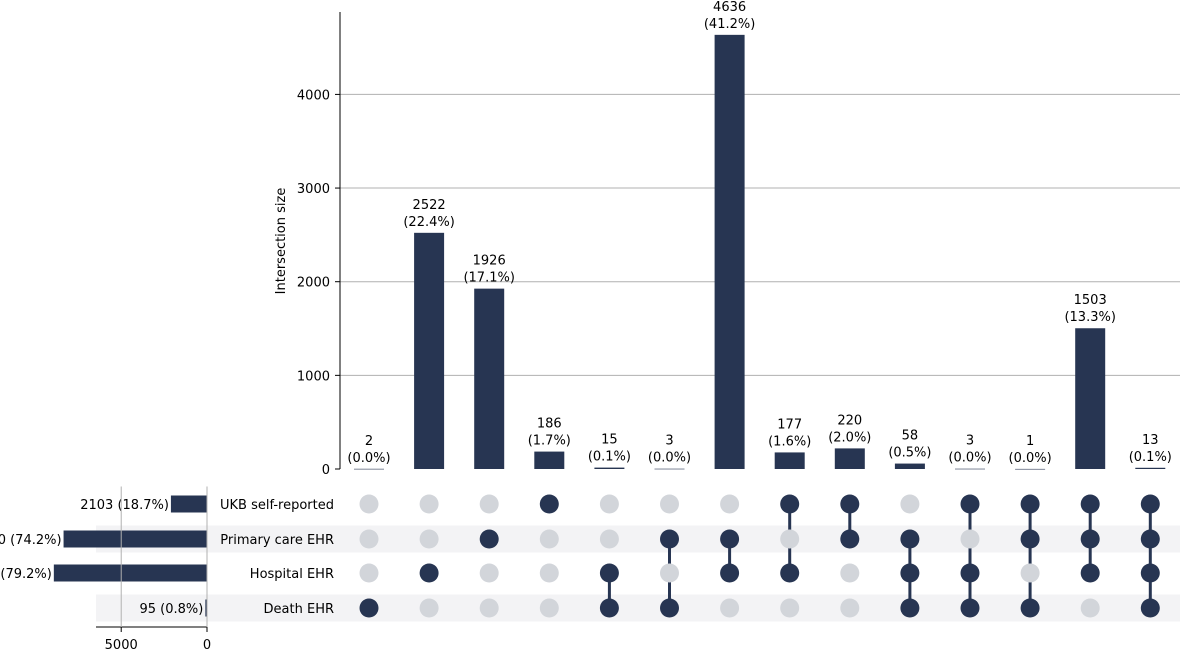 The height and width of the screenshot is (652, 1180). Describe the element at coordinates (638, 539) in the screenshot. I see `matrix-row-stripe` at that location.